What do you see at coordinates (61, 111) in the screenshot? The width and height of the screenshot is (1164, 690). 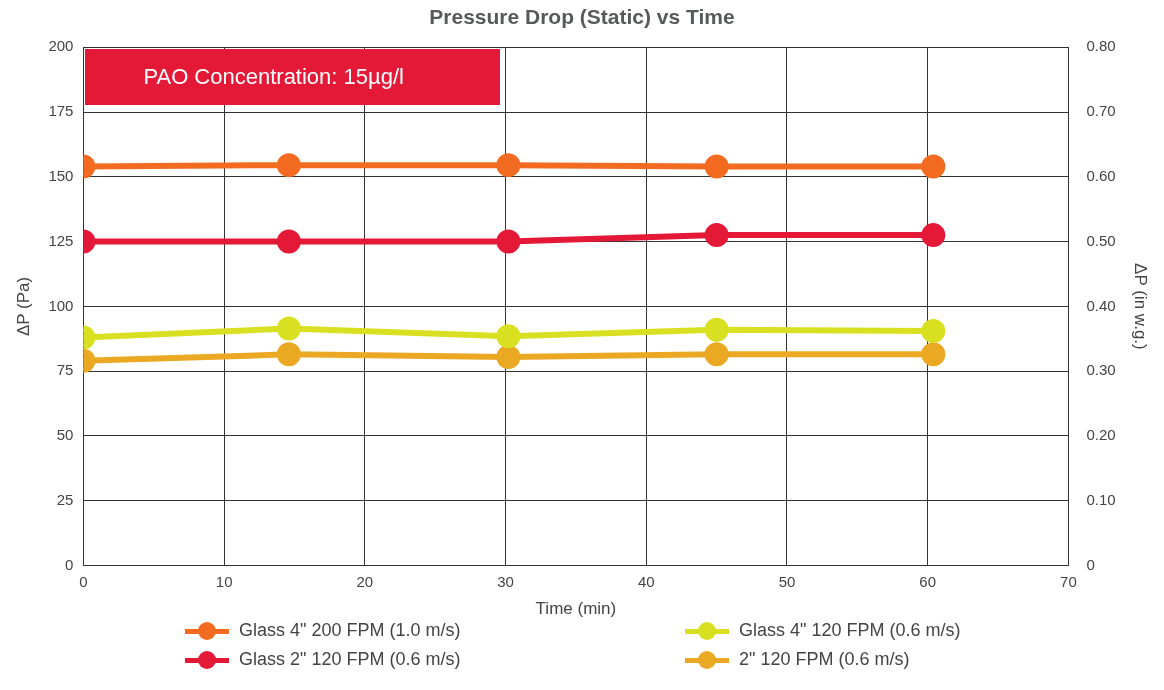 I see `y-tick-label: 175` at bounding box center [61, 111].